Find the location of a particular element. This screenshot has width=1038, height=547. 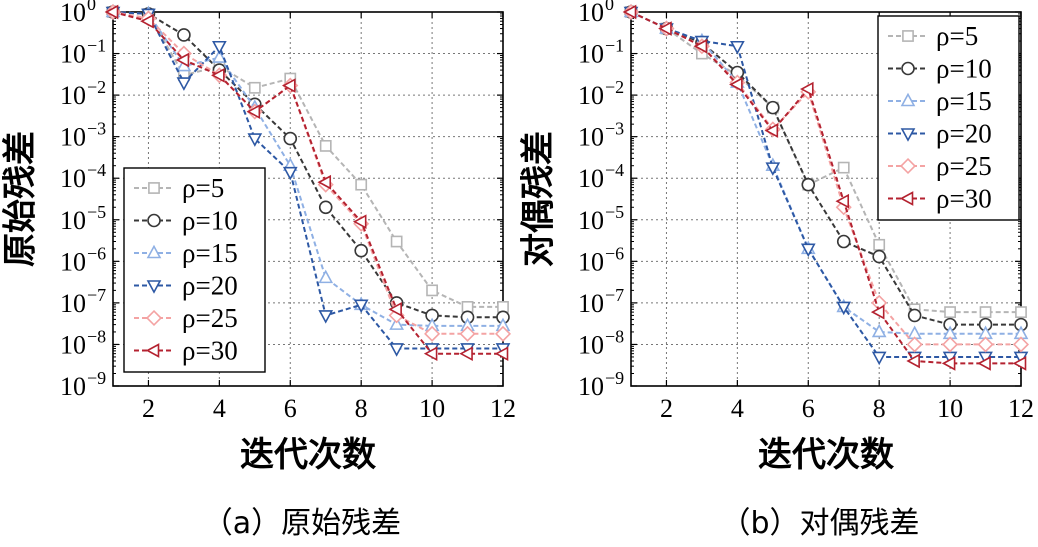

y-tick-exponent: −7 is located at coordinates (96, 295).